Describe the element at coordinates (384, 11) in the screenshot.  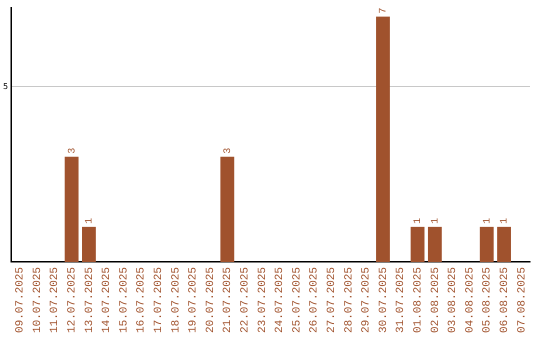
I see `data-label: 7` at that location.